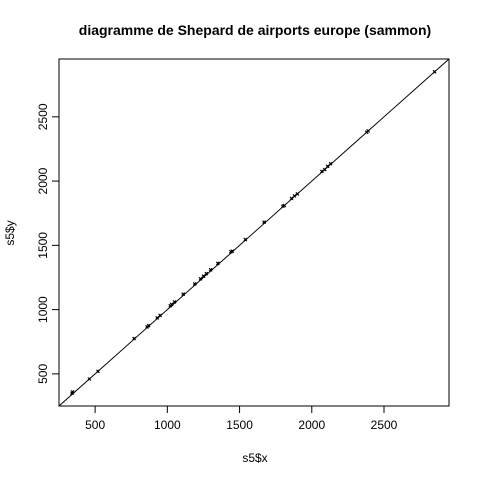 This screenshot has height=480, width=480. Describe the element at coordinates (239, 425) in the screenshot. I see `x-tick-label: 1500` at that location.